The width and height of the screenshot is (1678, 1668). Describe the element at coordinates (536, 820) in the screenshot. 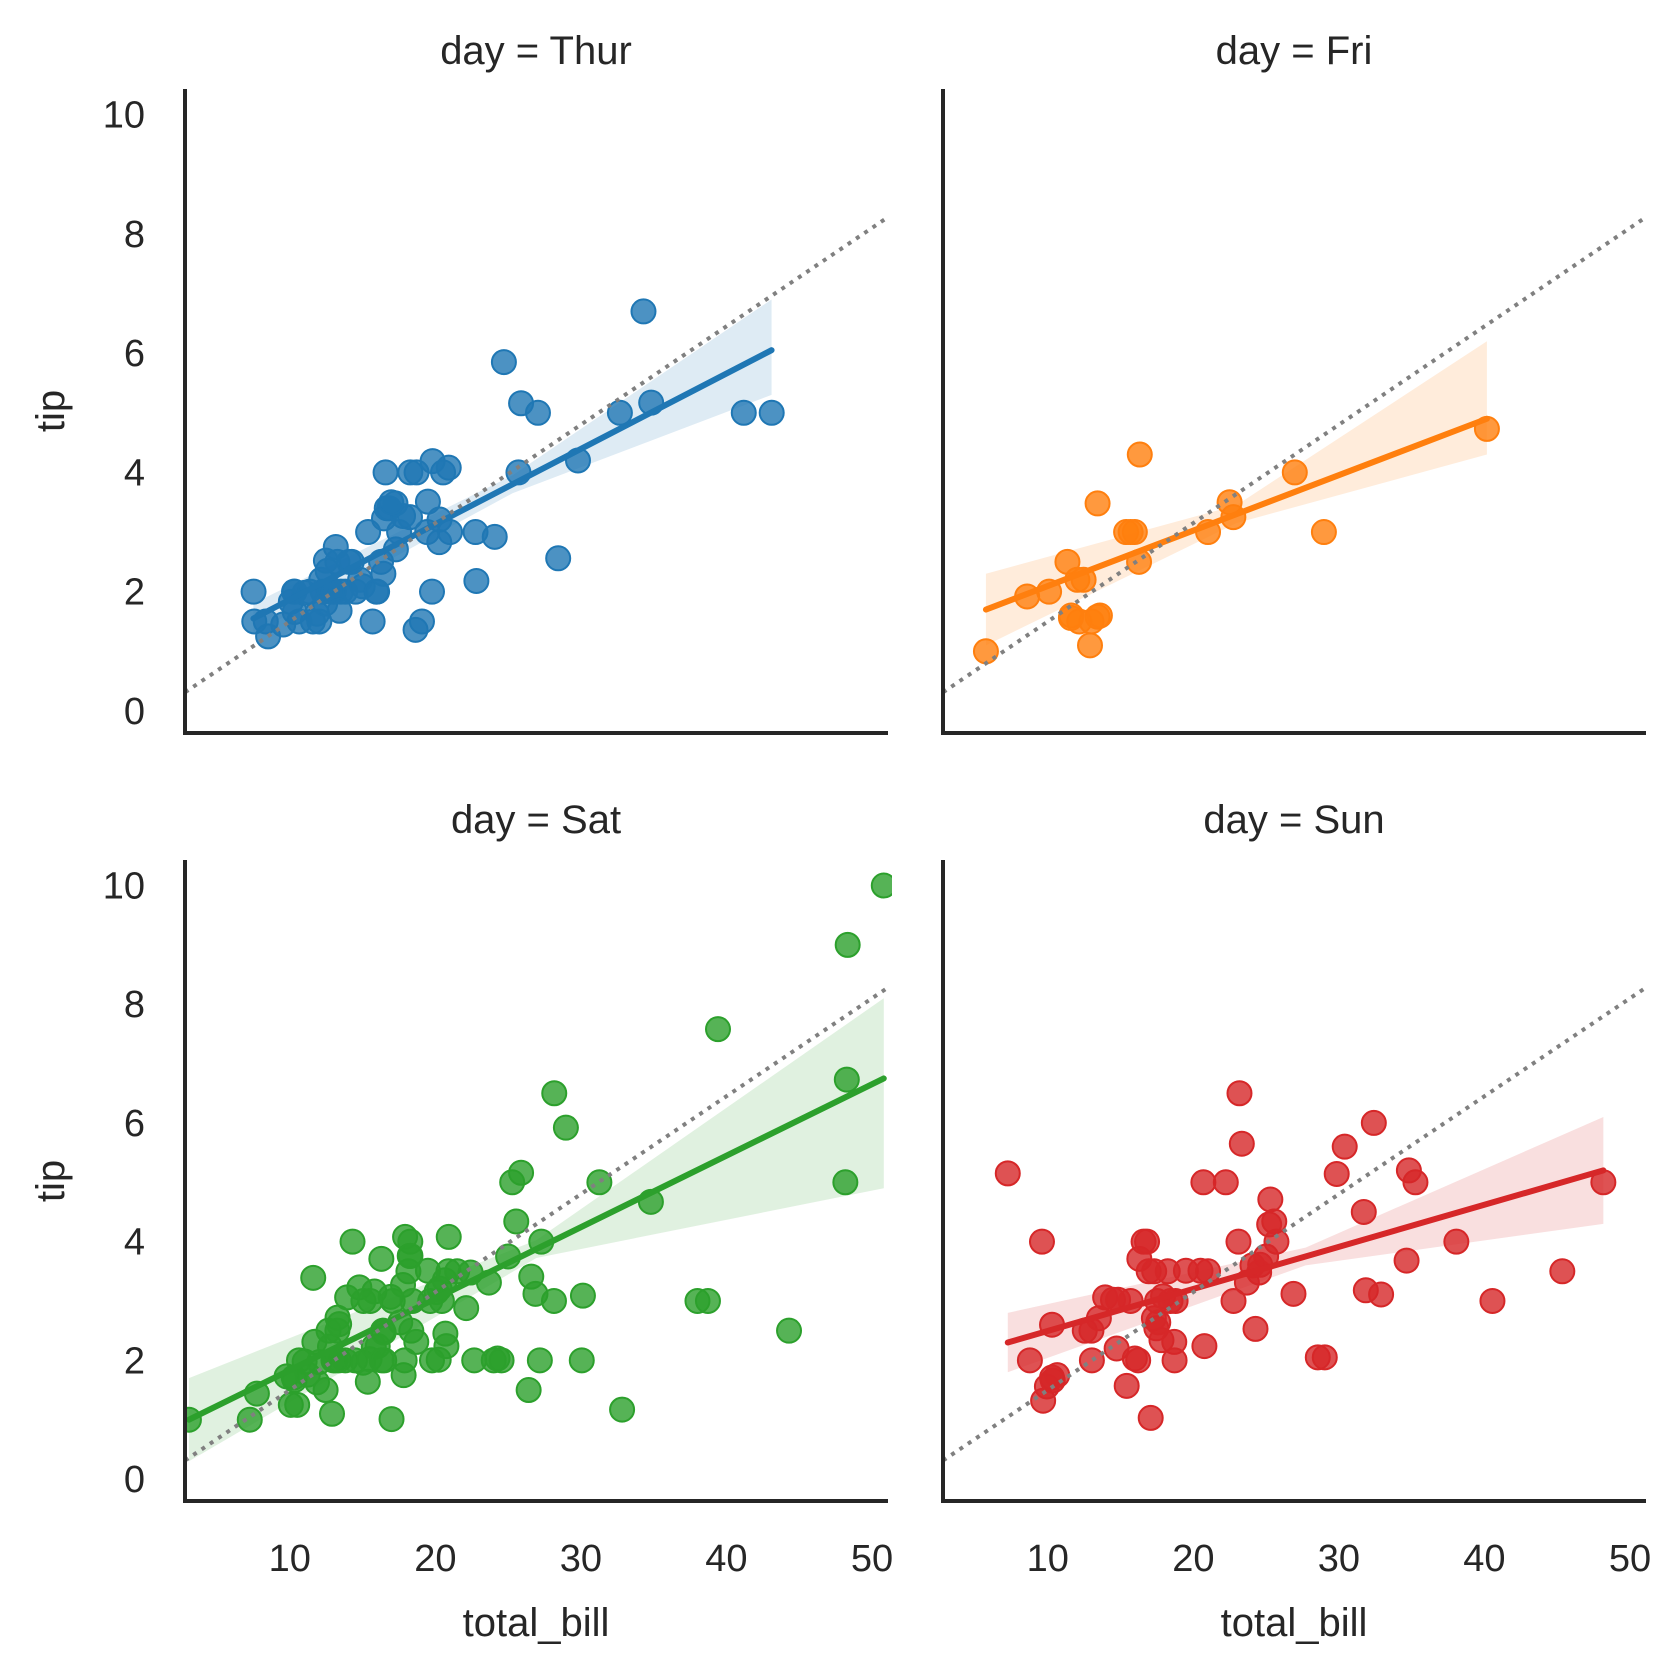

I see `panel-title: day = Sat` at that location.